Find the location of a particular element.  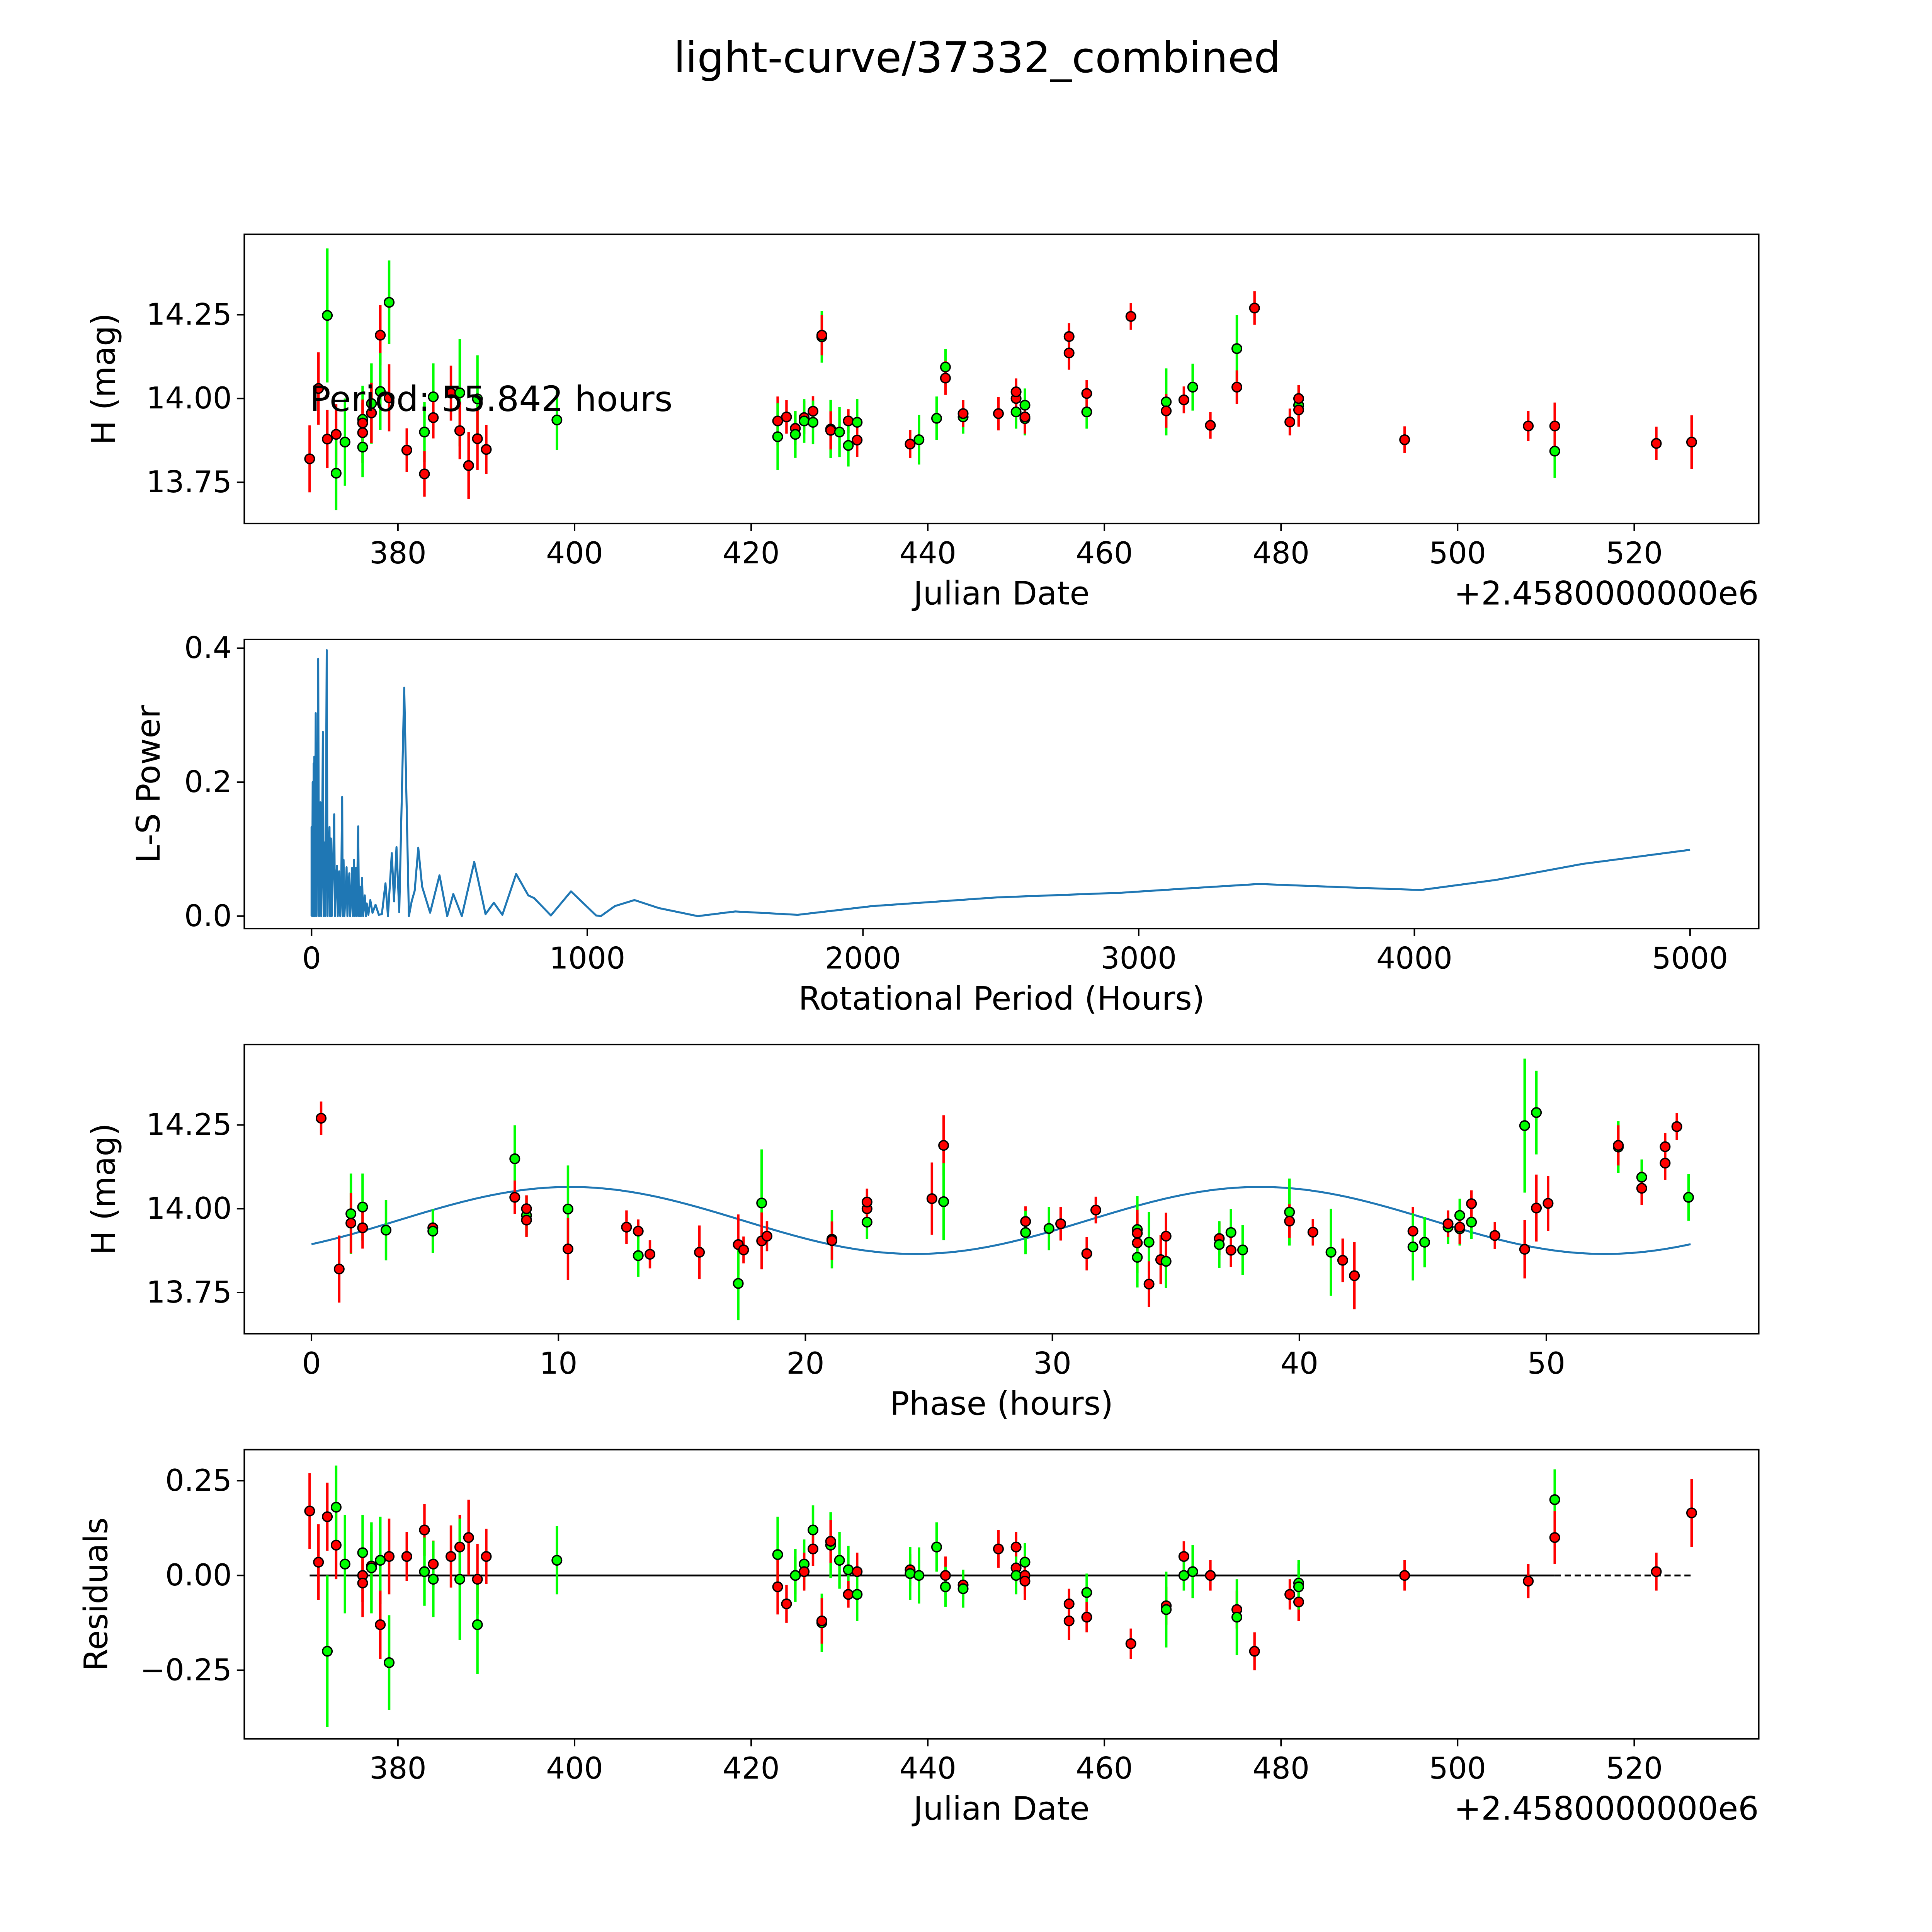

x-tick-label: 0 is located at coordinates (312, 1363).